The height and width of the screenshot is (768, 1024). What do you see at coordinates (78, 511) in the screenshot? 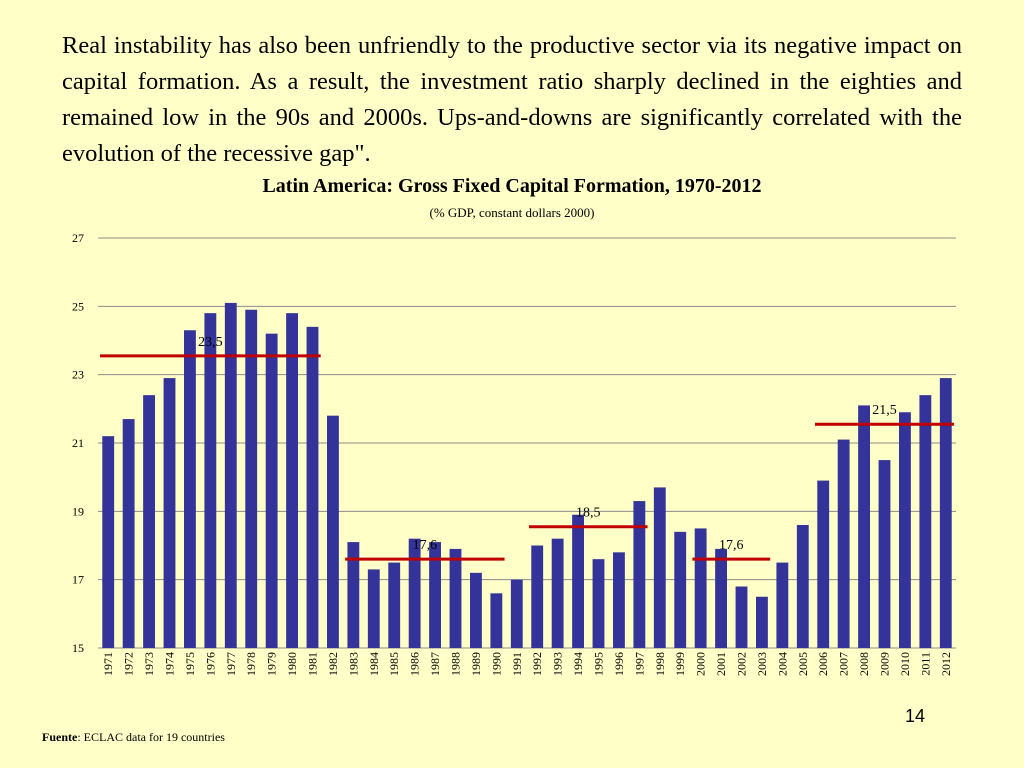
I see `y-tick-label: 19` at bounding box center [78, 511].